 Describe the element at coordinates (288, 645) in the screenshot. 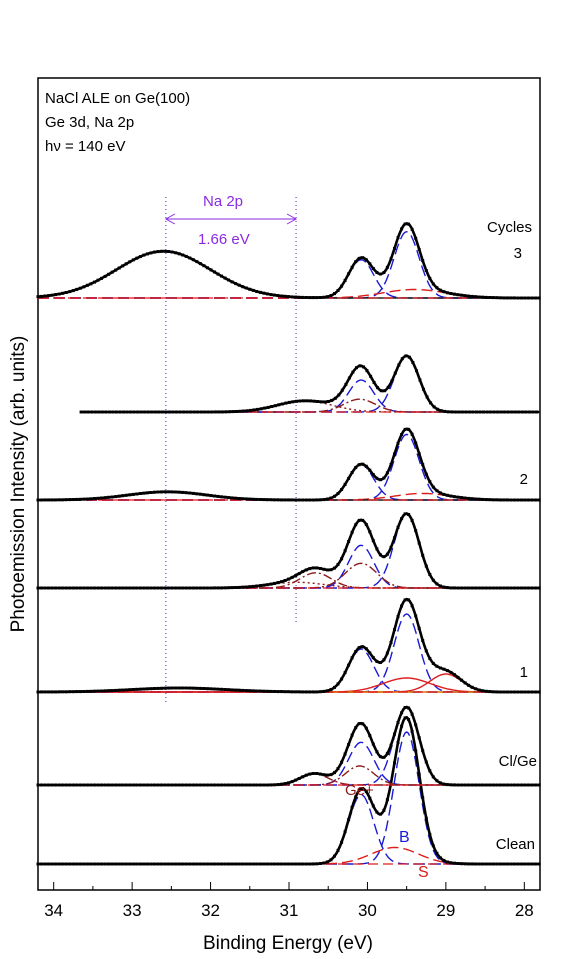

I see `fit-envelope-curve` at that location.